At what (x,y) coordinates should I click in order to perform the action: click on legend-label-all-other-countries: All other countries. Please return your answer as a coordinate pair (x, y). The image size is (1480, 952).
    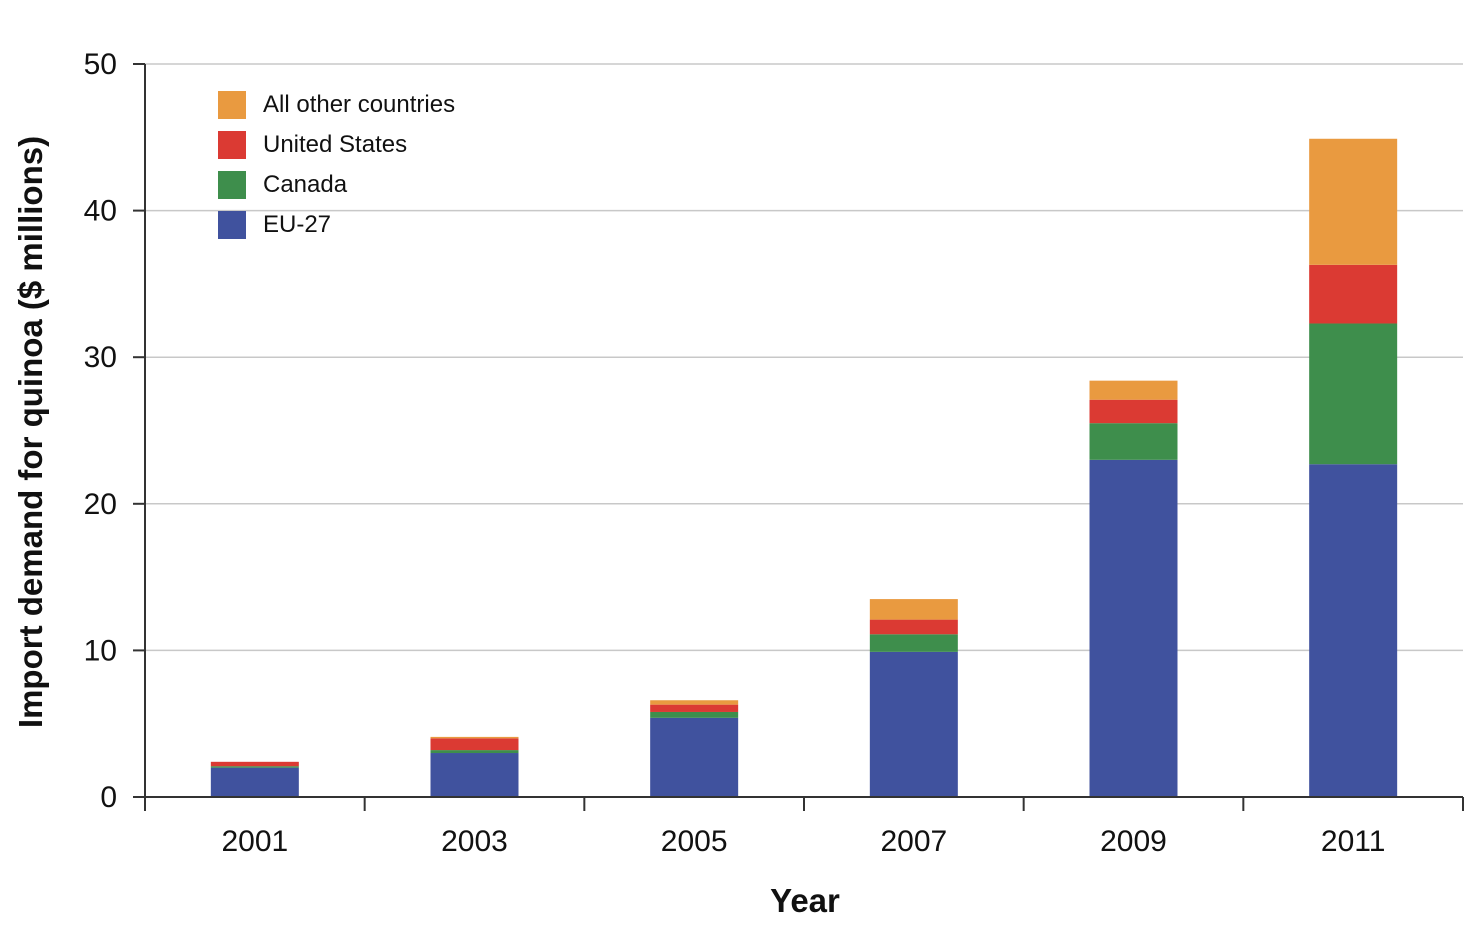
    Looking at the image, I should click on (359, 104).